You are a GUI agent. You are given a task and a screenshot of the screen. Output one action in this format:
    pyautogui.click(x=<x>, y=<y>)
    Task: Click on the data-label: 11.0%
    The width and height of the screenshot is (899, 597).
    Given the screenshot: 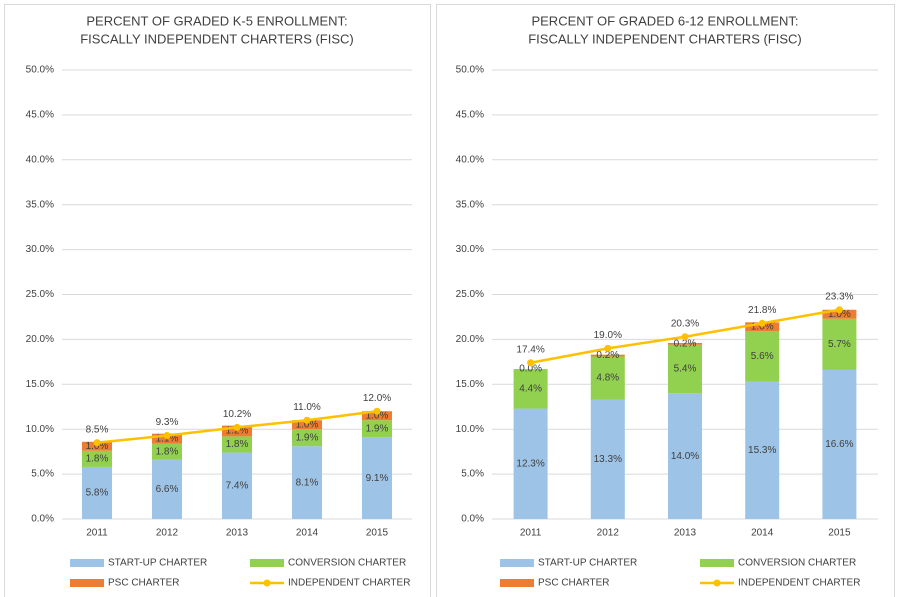 What is the action you would take?
    pyautogui.click(x=307, y=407)
    